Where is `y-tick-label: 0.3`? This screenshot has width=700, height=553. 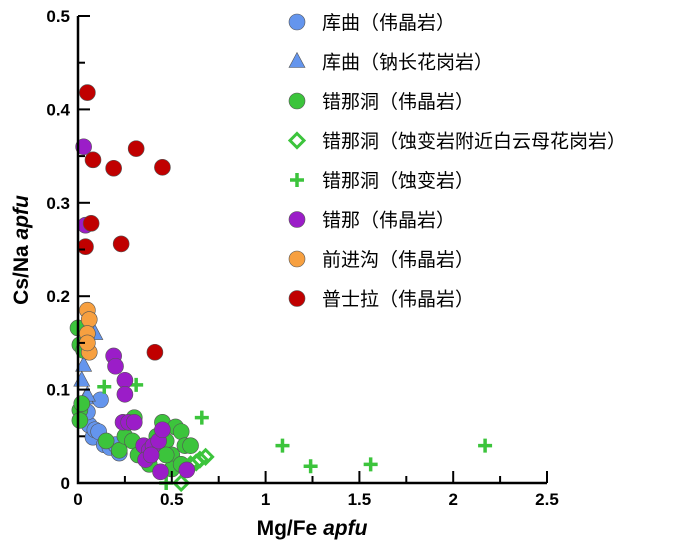
y-tick-label: 0.3 is located at coordinates (58, 203).